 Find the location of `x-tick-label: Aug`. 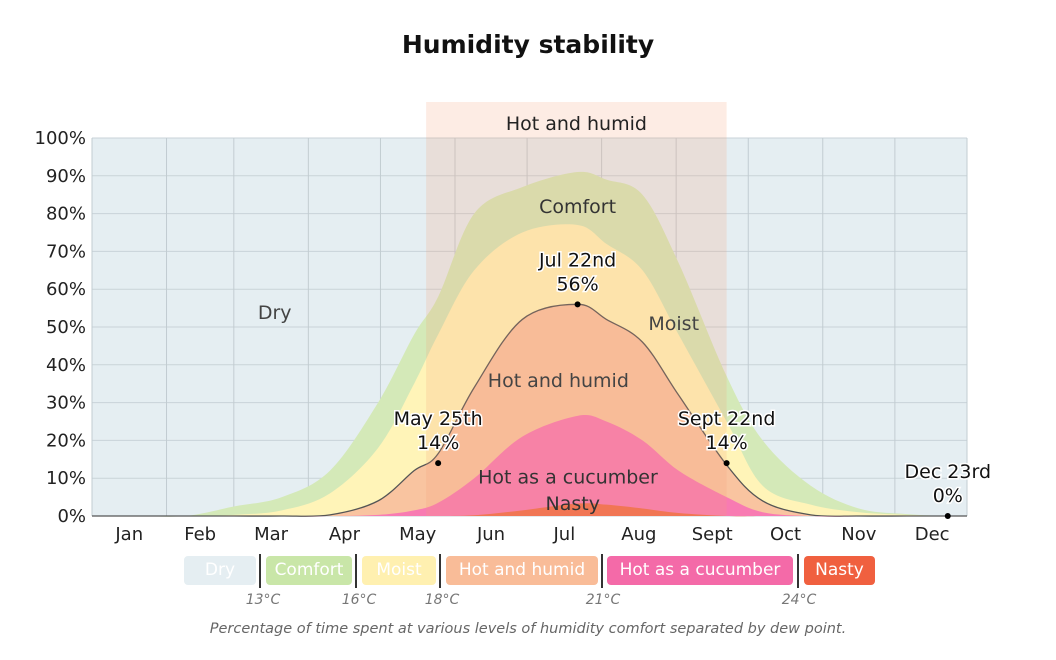

x-tick-label: Aug is located at coordinates (638, 534).